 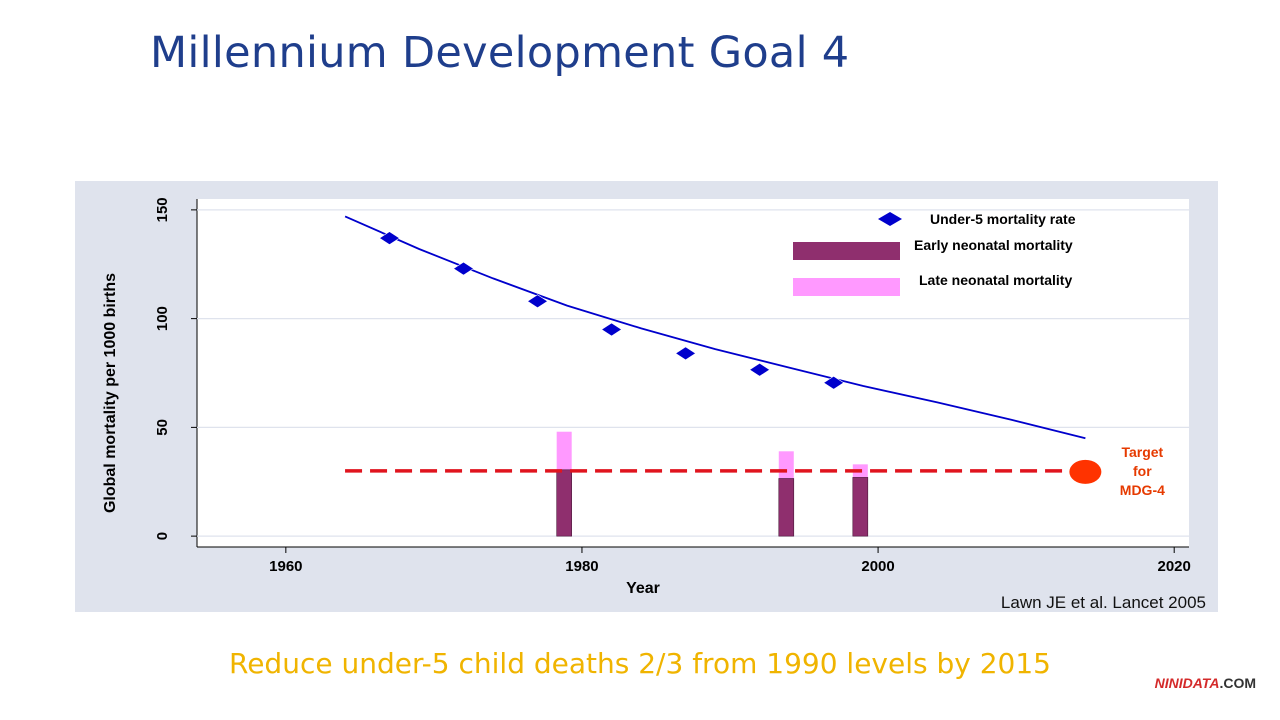 What do you see at coordinates (877, 566) in the screenshot?
I see `x-tick-label: 2000` at bounding box center [877, 566].